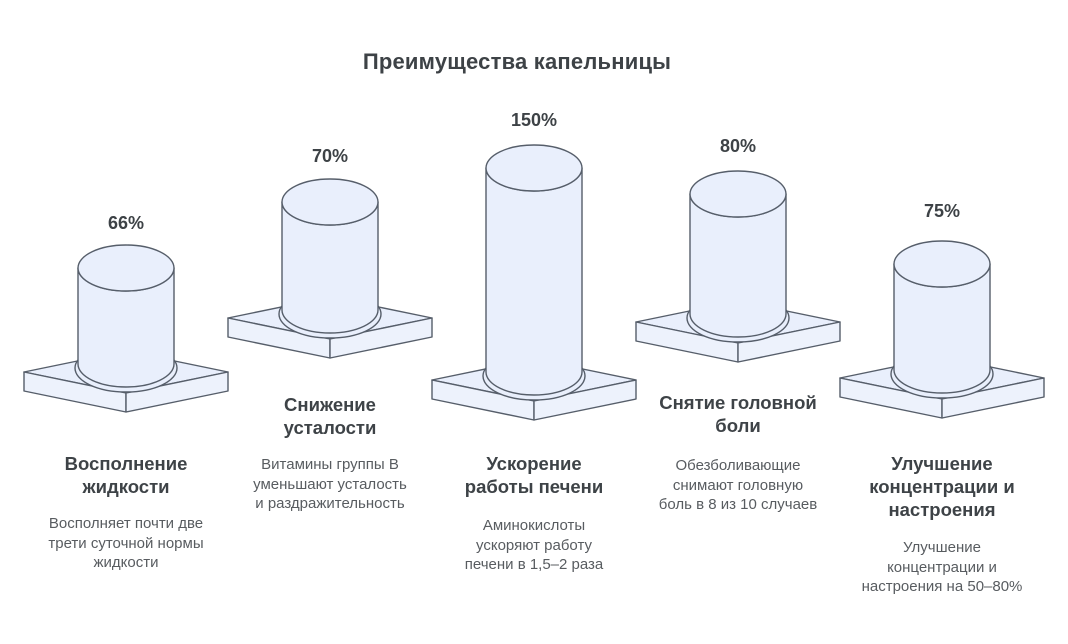 This screenshot has width=1068, height=644. What do you see at coordinates (330, 156) in the screenshot?
I see `value-label: 70%` at bounding box center [330, 156].